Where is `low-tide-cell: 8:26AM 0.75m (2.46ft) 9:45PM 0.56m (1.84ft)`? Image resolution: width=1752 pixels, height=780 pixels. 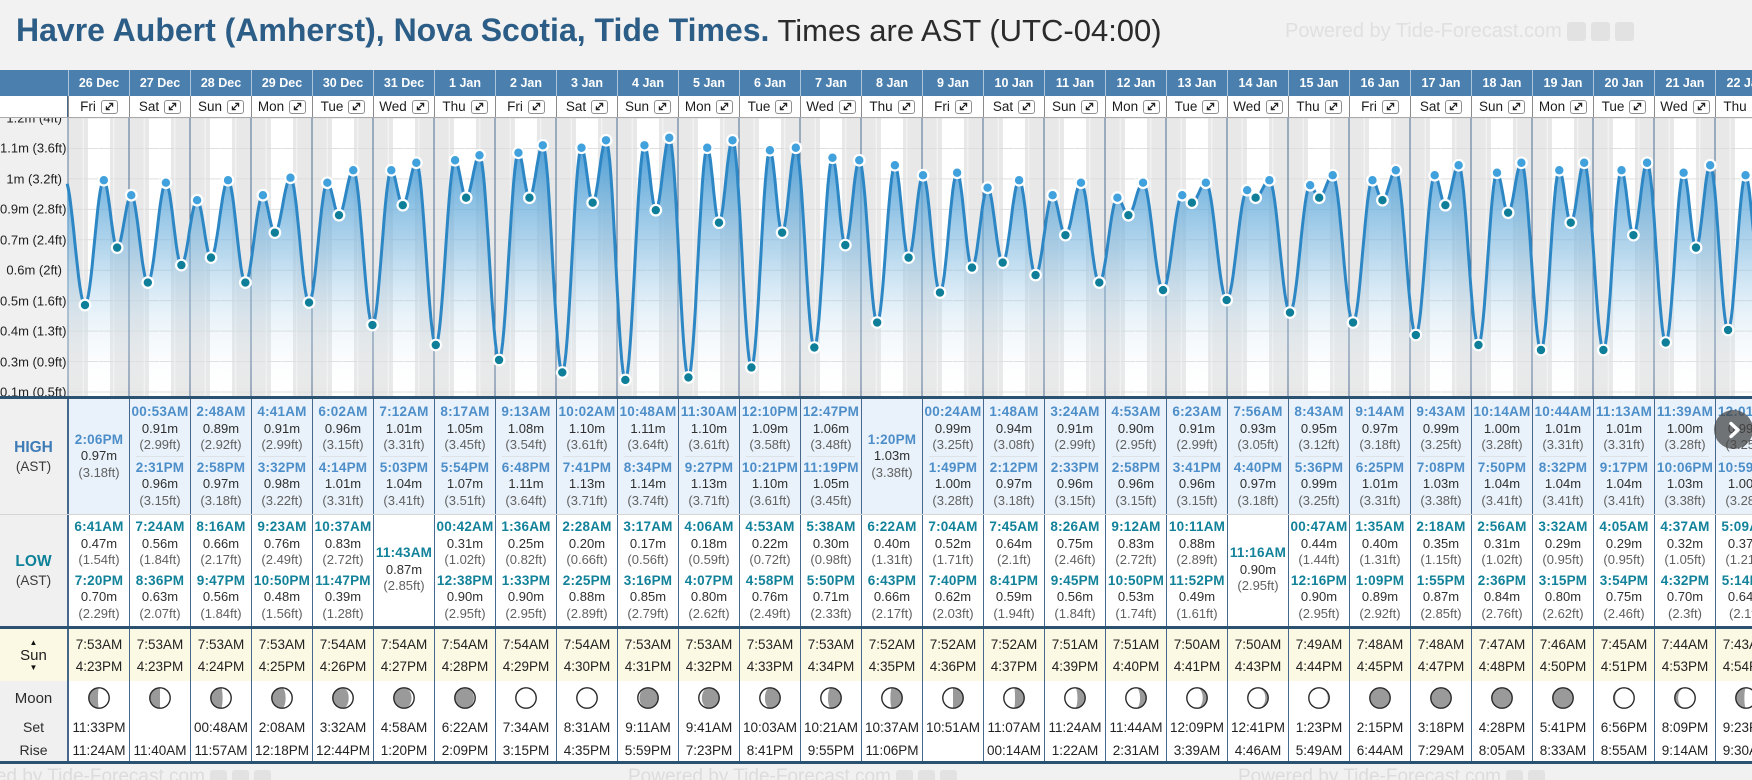
low-tide-cell: 8:26AM 0.75m (2.46ft) 9:45PM 0.56m (1.84ft) is located at coordinates (1074, 570).